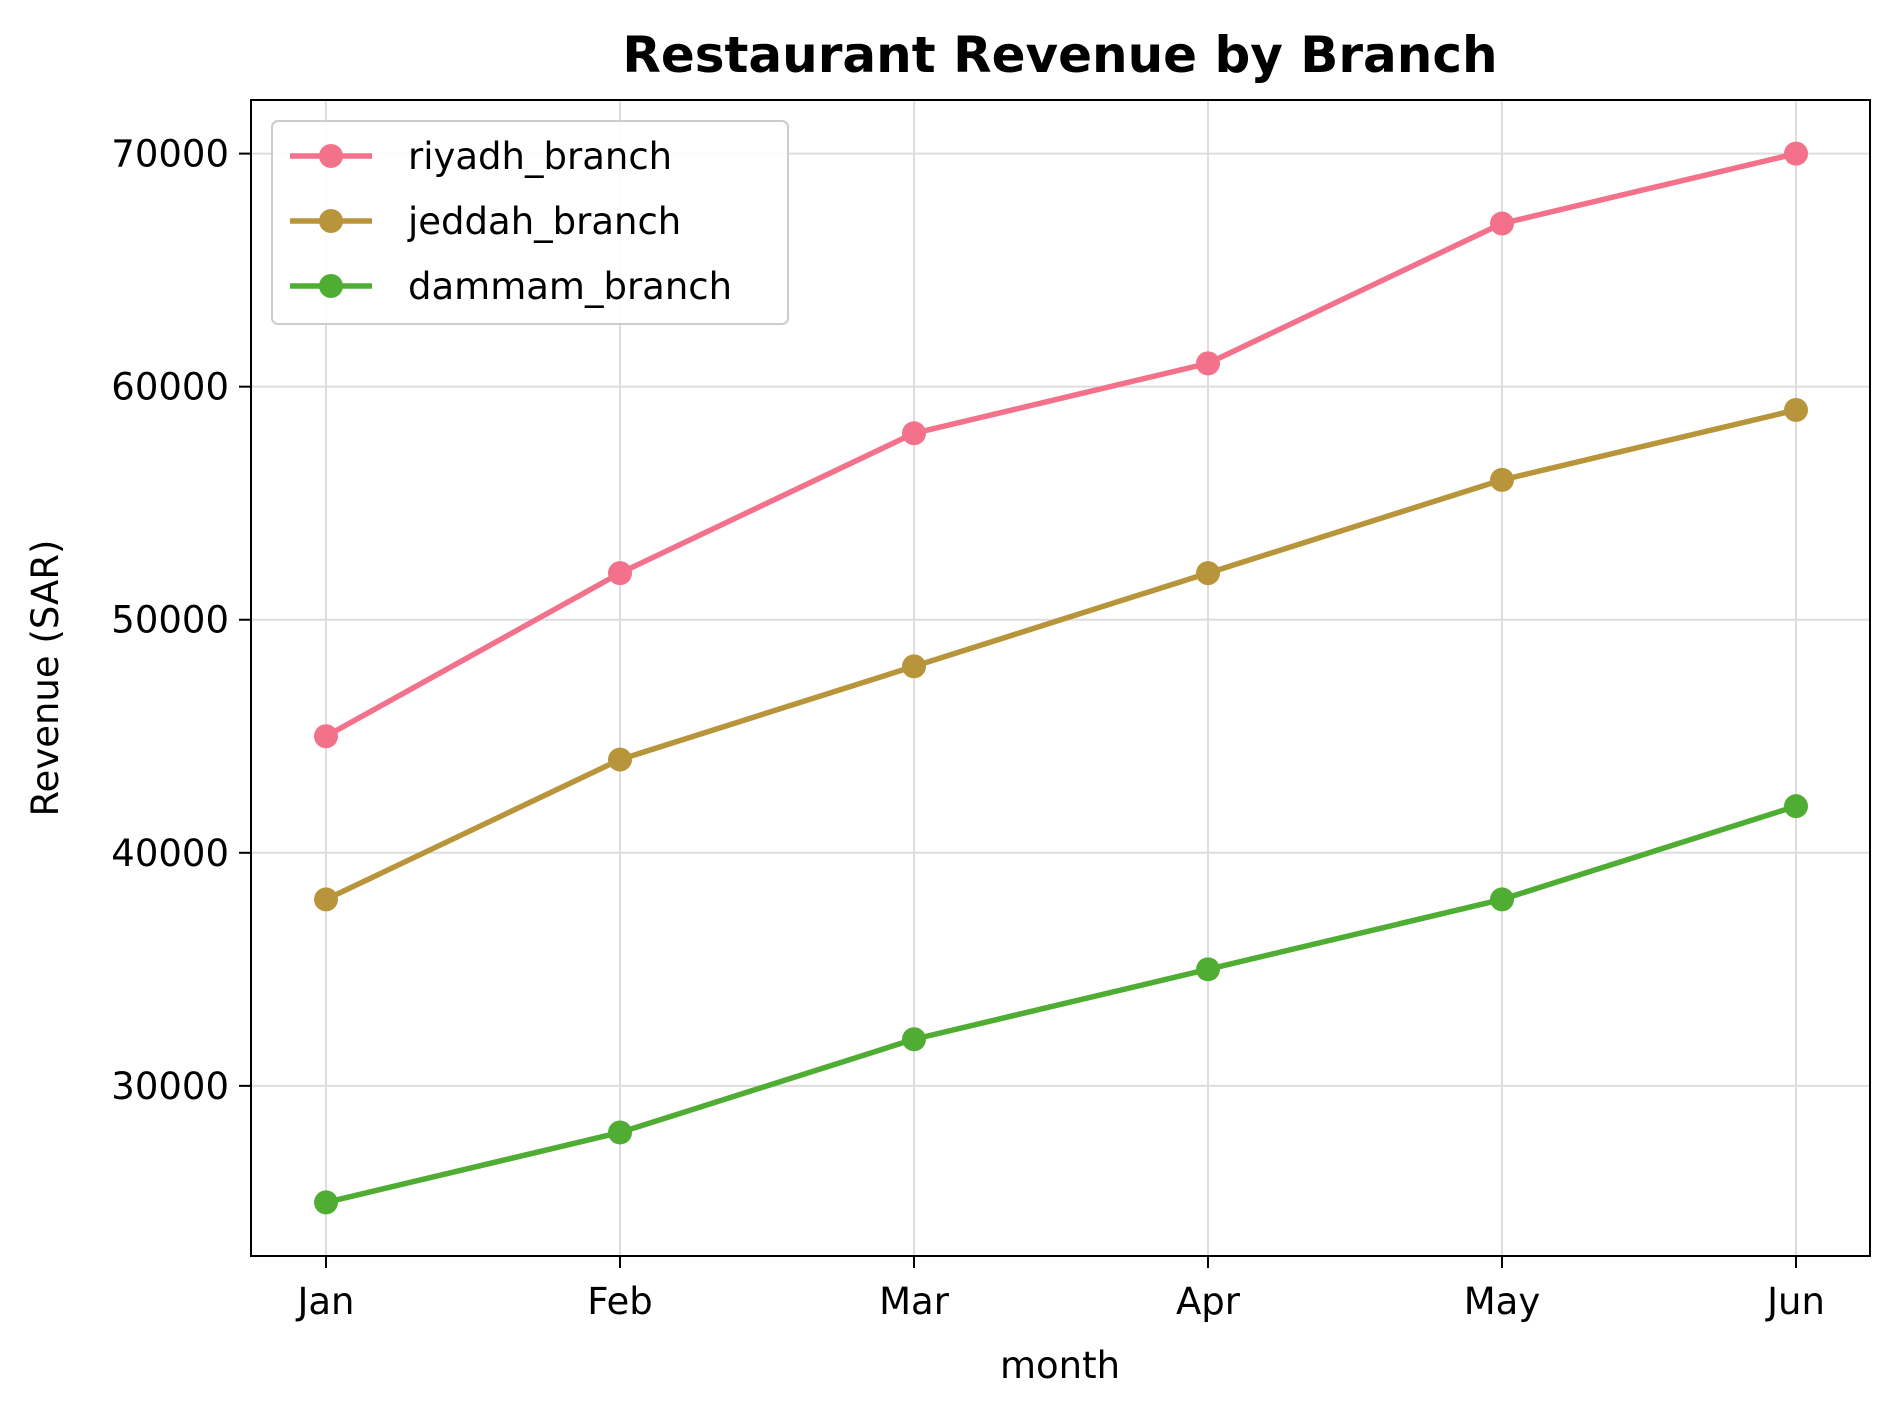  I want to click on legend-item: riyadh_branch, so click(481, 156).